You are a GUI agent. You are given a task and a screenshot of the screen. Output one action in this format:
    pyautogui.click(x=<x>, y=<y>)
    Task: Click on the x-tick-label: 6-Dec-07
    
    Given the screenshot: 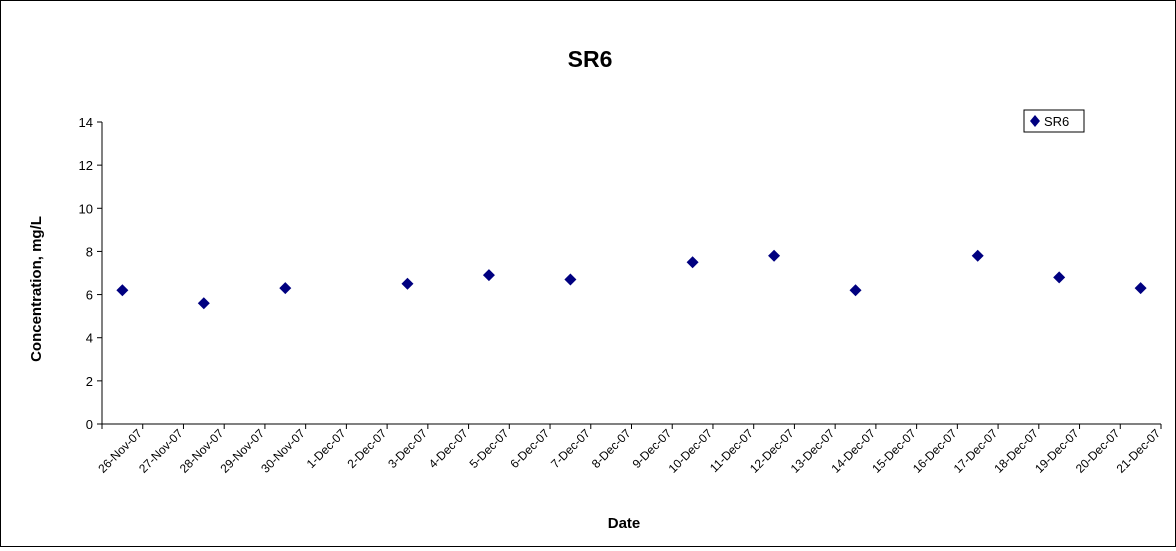 What is the action you would take?
    pyautogui.click(x=529, y=448)
    